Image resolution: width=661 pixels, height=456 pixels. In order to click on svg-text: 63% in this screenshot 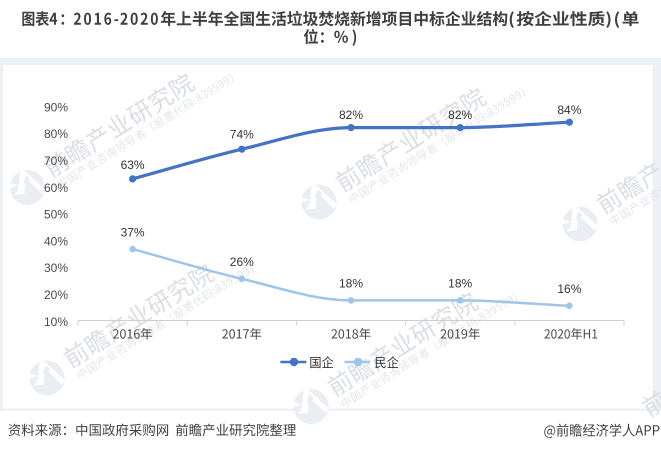, I will do `click(133, 165)`.